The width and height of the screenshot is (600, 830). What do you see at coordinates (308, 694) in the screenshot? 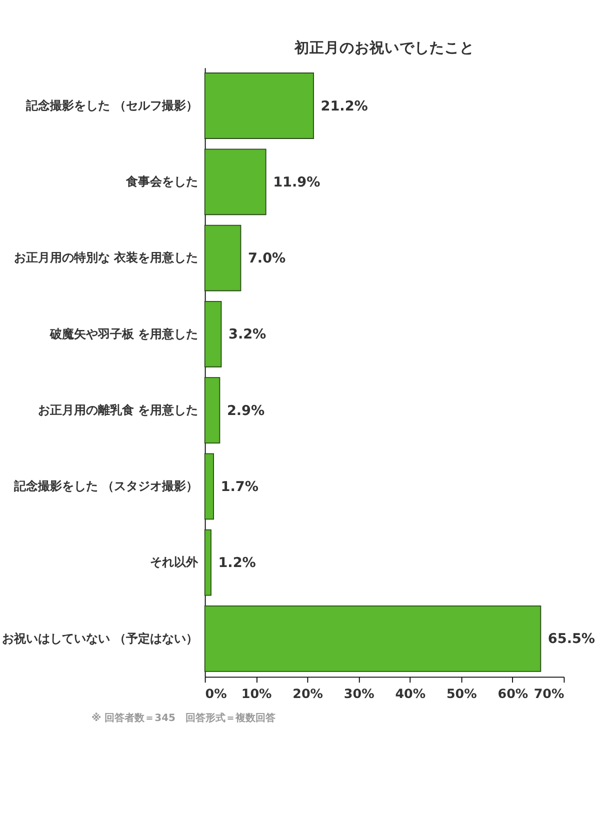
I see `x-tick-label: 20%` at bounding box center [308, 694].